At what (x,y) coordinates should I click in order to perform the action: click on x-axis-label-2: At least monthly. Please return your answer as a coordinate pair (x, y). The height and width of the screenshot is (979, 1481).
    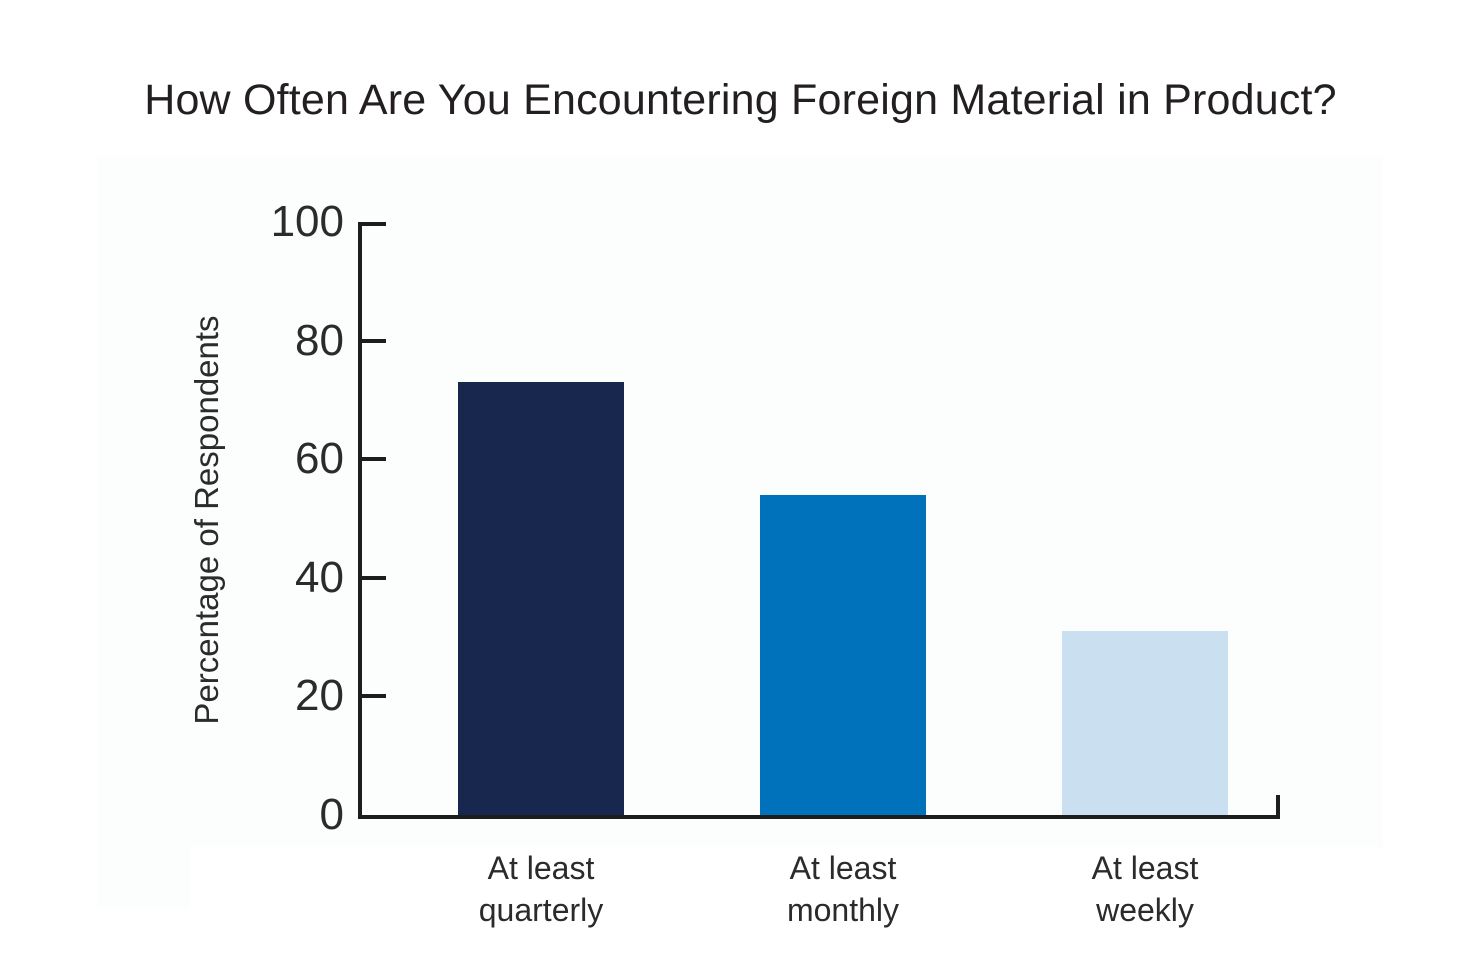
    Looking at the image, I should click on (843, 889).